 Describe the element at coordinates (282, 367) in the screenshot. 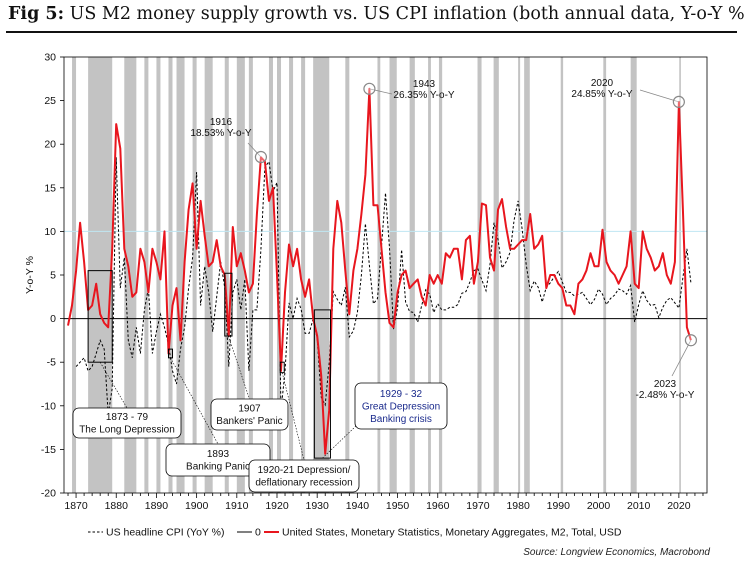

I see `event-region-box` at that location.